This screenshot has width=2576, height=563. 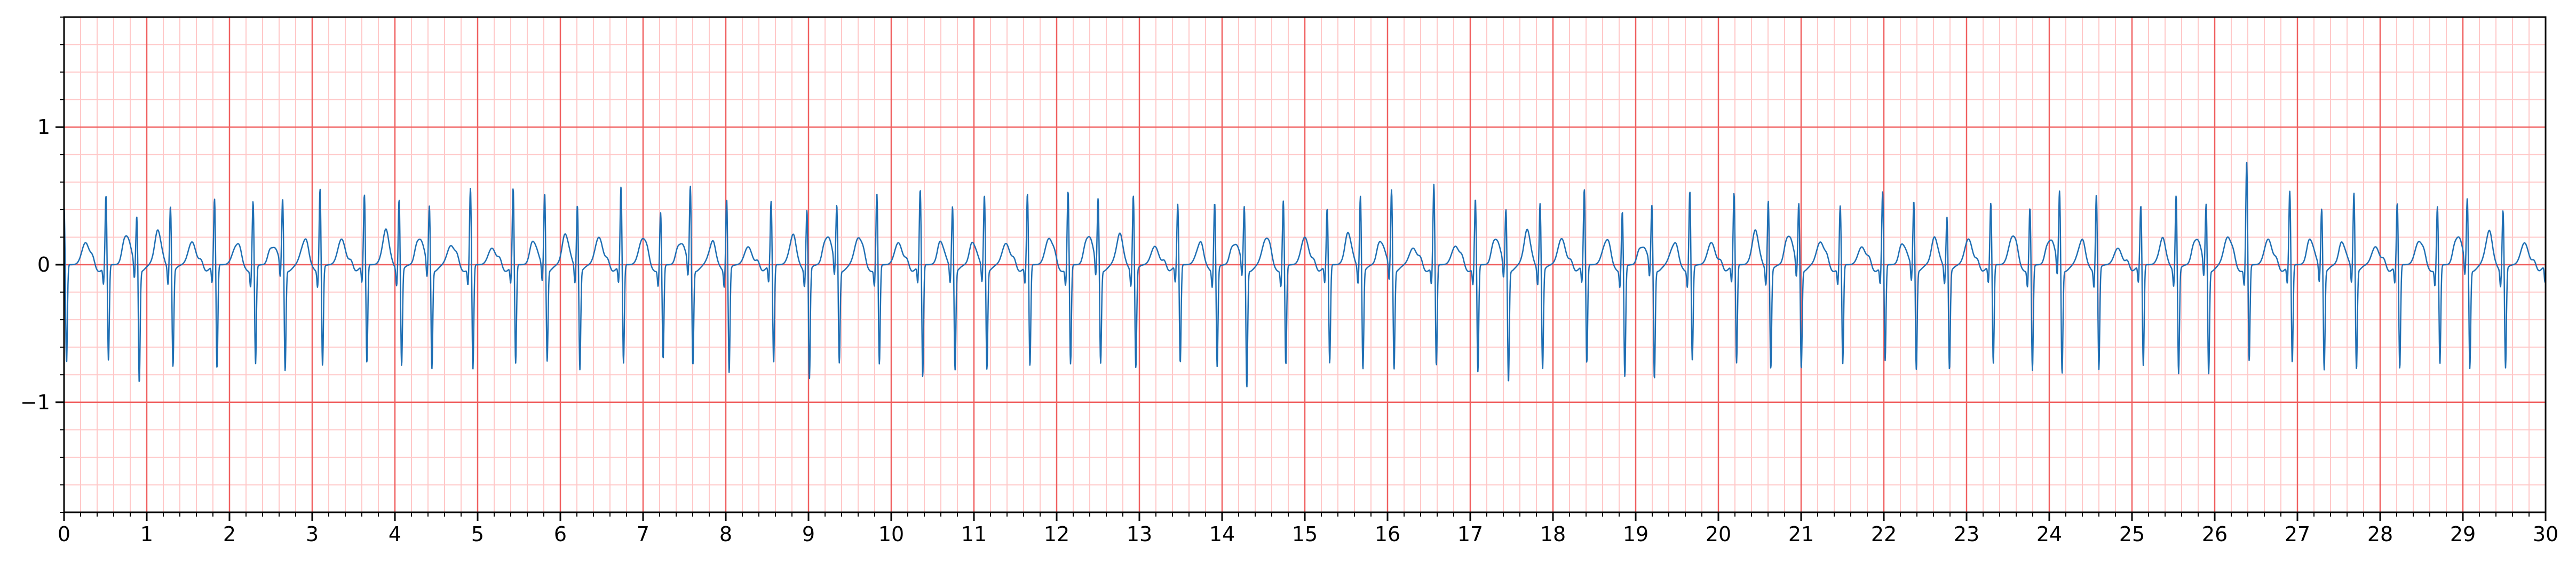 What do you see at coordinates (1884, 534) in the screenshot?
I see `x-tick-label: 22` at bounding box center [1884, 534].